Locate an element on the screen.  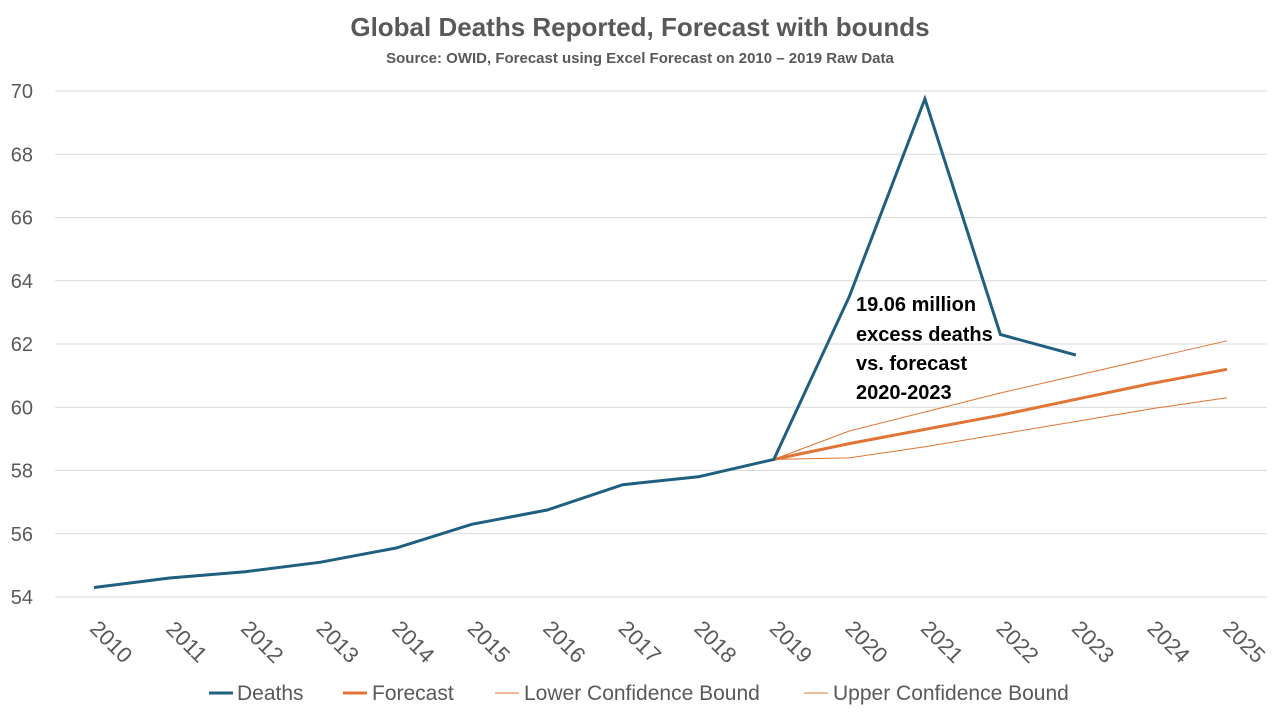
x-tick-label: 2010 is located at coordinates (111, 642).